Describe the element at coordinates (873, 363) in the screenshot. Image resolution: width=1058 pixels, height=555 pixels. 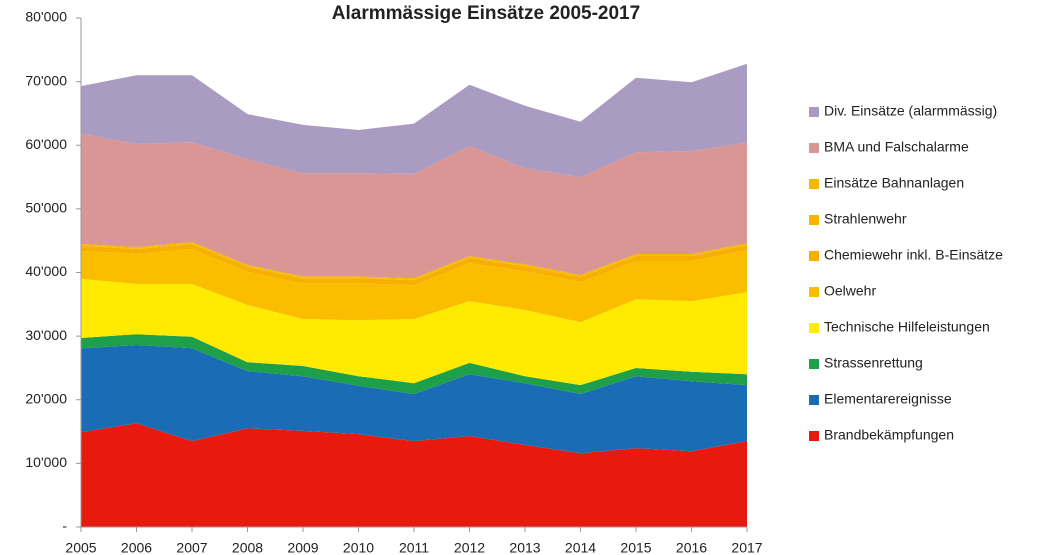
I see `legend-label: Strassenrettung` at that location.